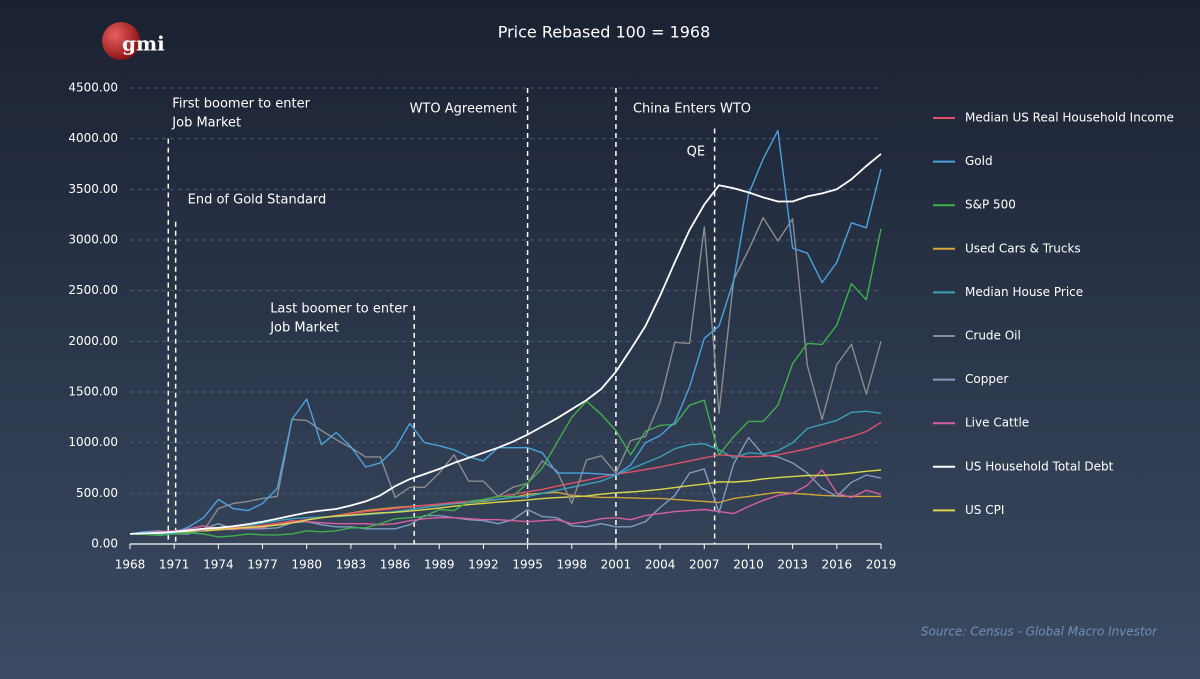 This screenshot has height=679, width=1200. Describe the element at coordinates (130, 565) in the screenshot. I see `x-tick-label: 1968` at that location.